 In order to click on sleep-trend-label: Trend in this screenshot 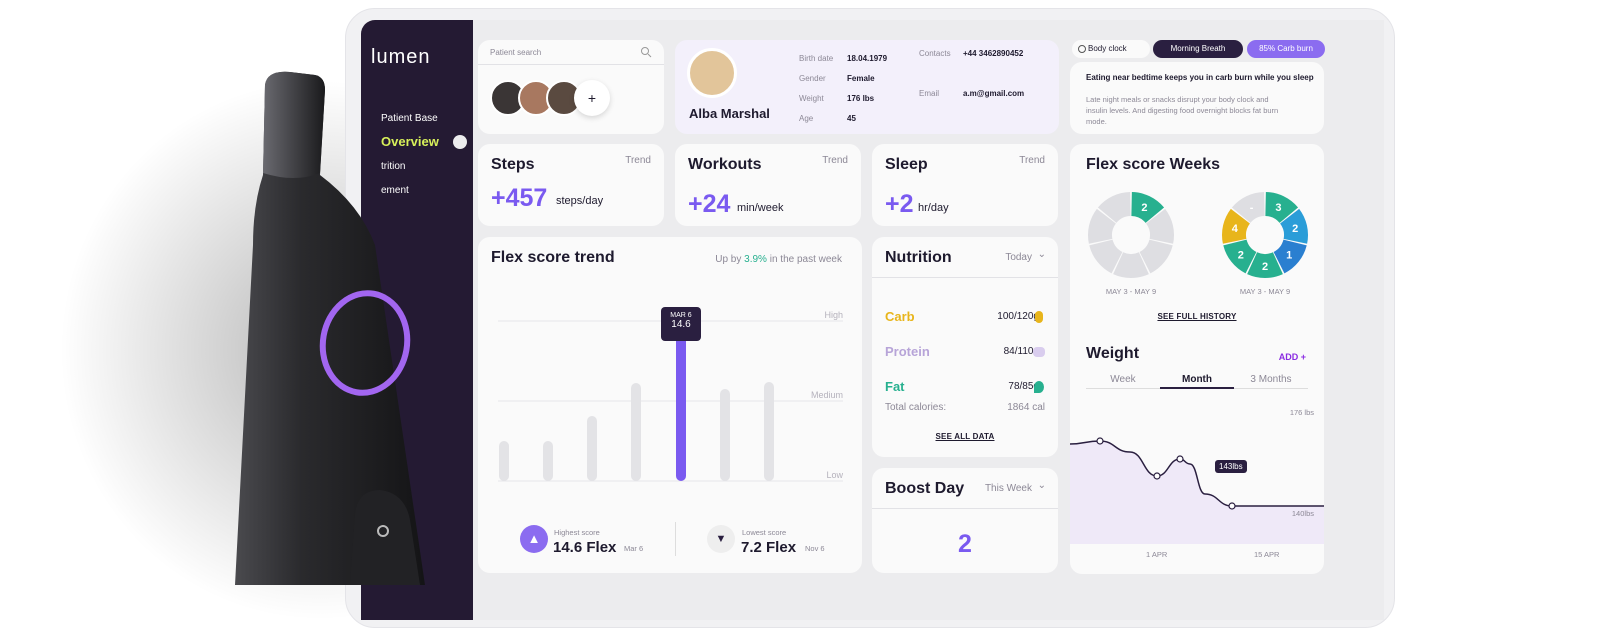, I will do `click(1032, 160)`.